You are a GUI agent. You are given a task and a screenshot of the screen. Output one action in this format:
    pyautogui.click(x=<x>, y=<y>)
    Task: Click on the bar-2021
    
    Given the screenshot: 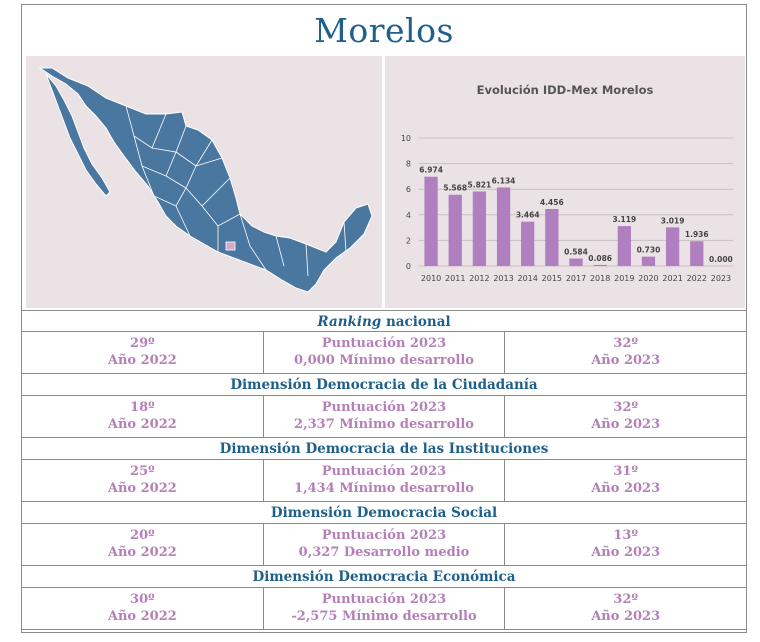 What is the action you would take?
    pyautogui.click(x=672, y=246)
    